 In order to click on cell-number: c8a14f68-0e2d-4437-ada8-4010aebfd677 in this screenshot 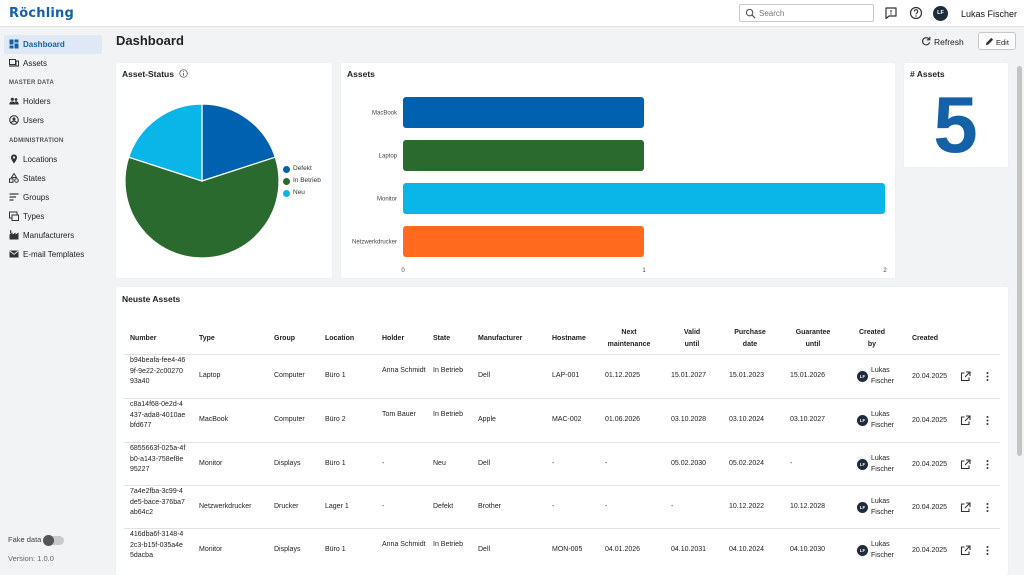, I will do `click(158, 415)`.